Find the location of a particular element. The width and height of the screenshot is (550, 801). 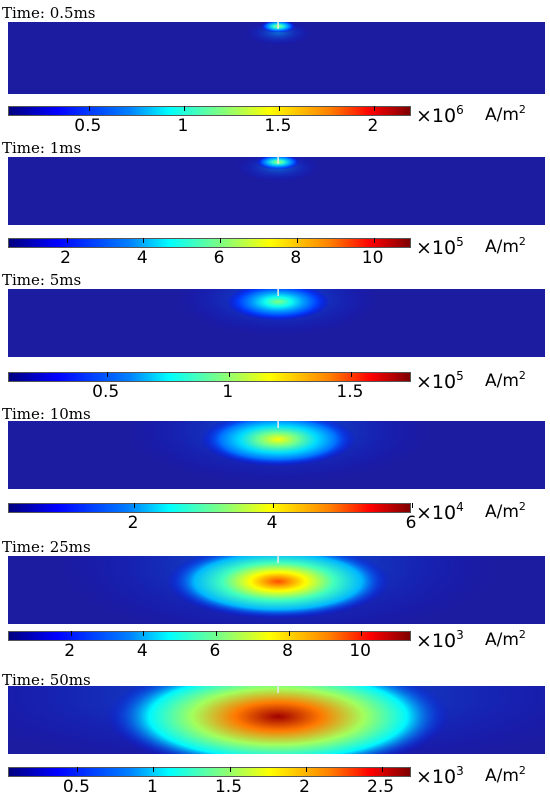

colorbar-tick-label: 2.5 is located at coordinates (381, 787).